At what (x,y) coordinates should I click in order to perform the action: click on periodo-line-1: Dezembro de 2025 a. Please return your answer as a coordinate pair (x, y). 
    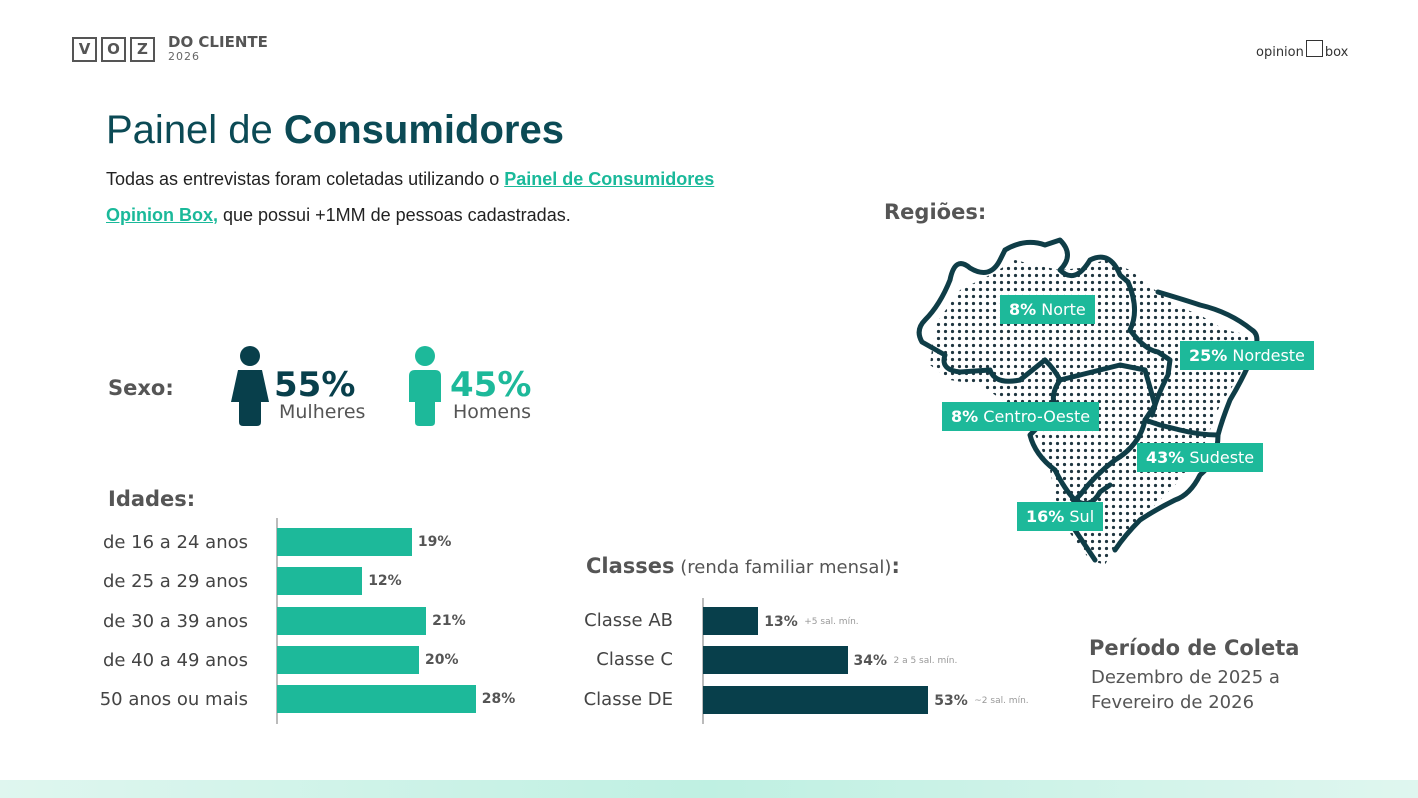
    Looking at the image, I should click on (1185, 677).